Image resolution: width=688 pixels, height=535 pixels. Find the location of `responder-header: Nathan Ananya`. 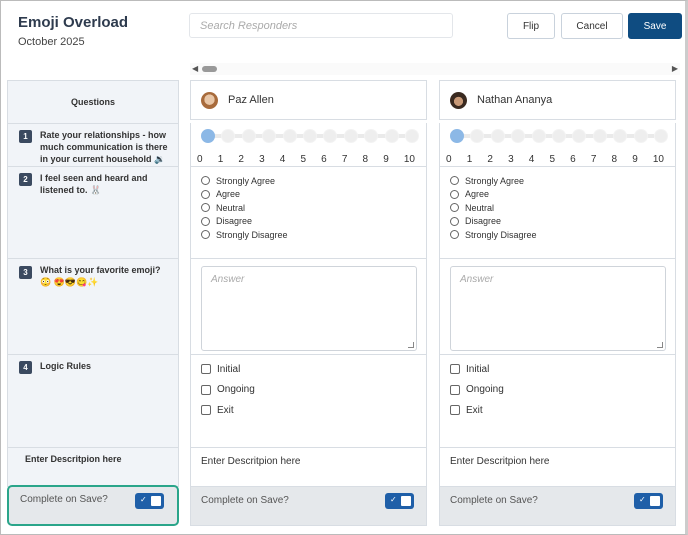

responder-header: Nathan Ananya is located at coordinates (557, 100).